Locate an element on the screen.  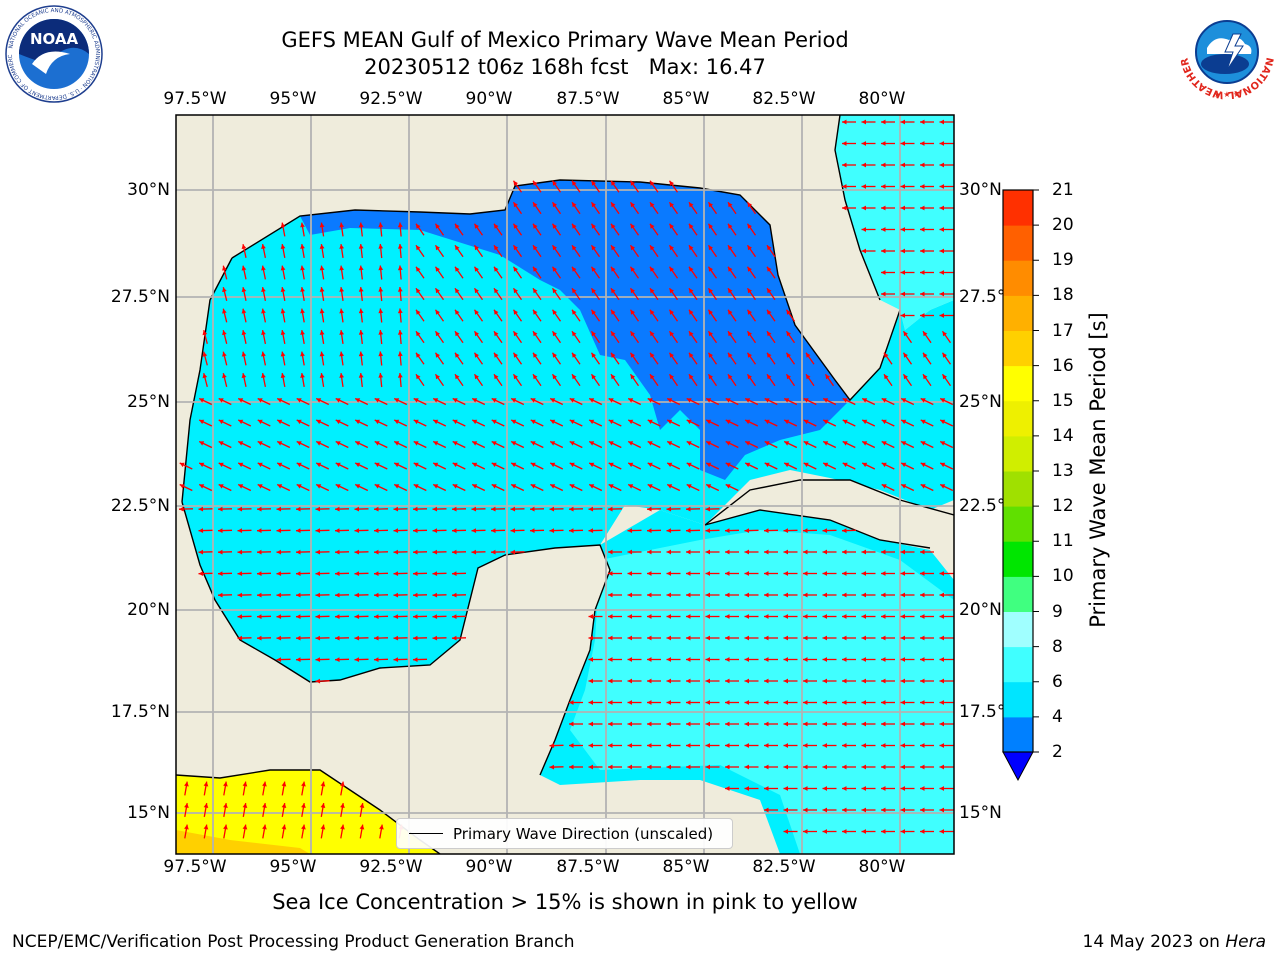
lat-label-right: 25°N is located at coordinates (980, 402).